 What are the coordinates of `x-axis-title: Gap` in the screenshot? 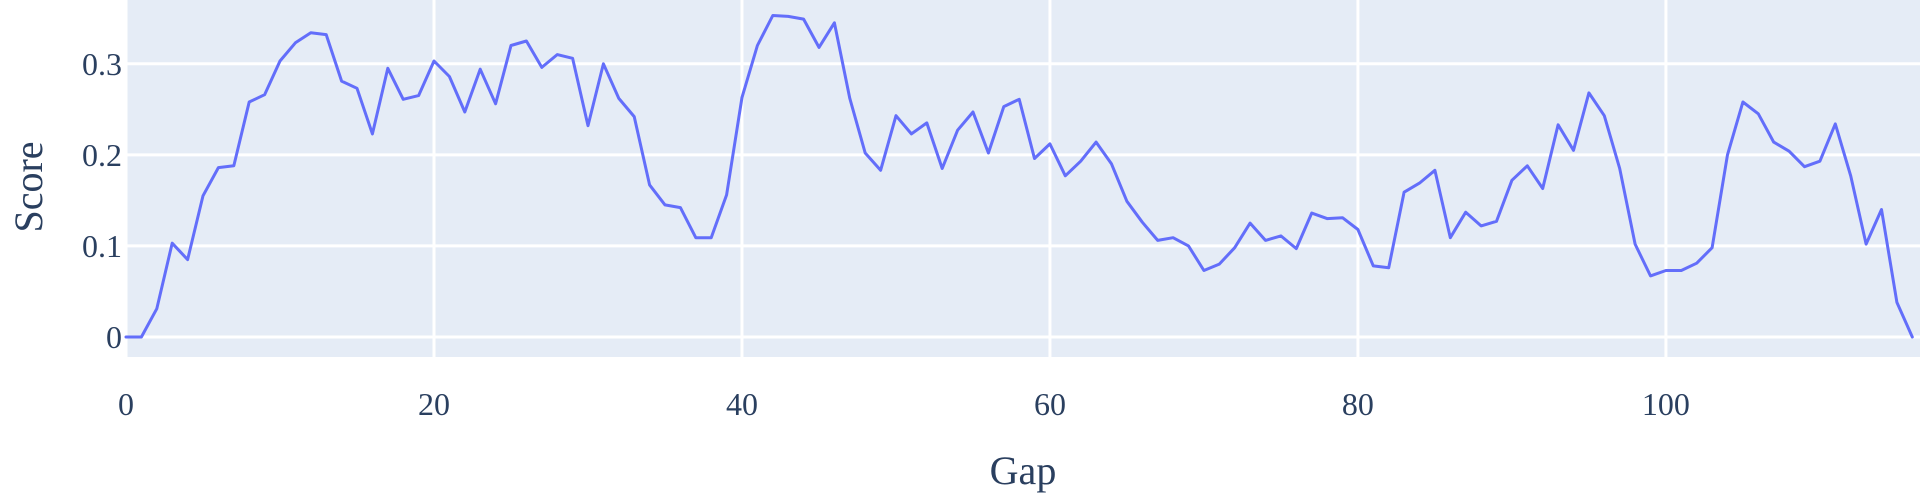 It's located at (1023, 470).